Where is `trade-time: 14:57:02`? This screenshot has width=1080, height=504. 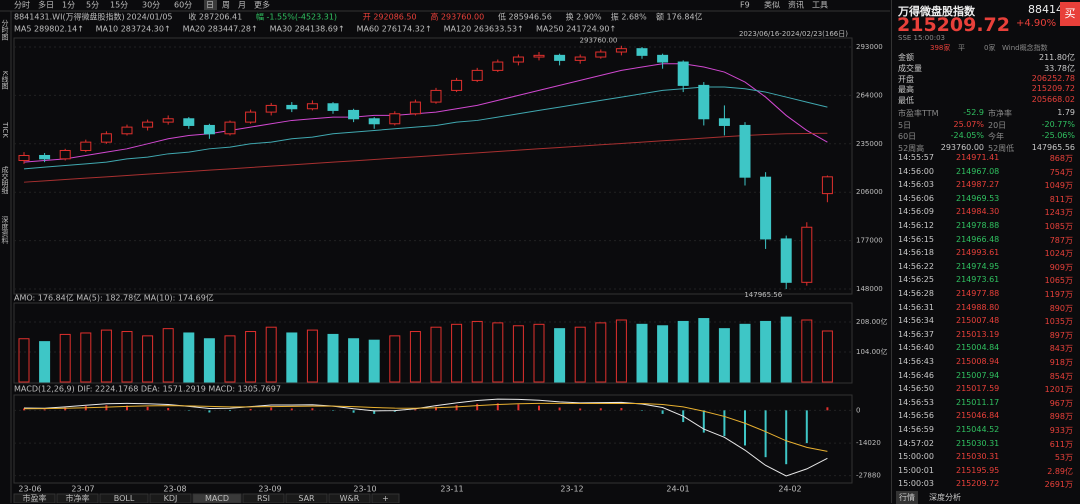 trade-time: 14:57:02 is located at coordinates (916, 443).